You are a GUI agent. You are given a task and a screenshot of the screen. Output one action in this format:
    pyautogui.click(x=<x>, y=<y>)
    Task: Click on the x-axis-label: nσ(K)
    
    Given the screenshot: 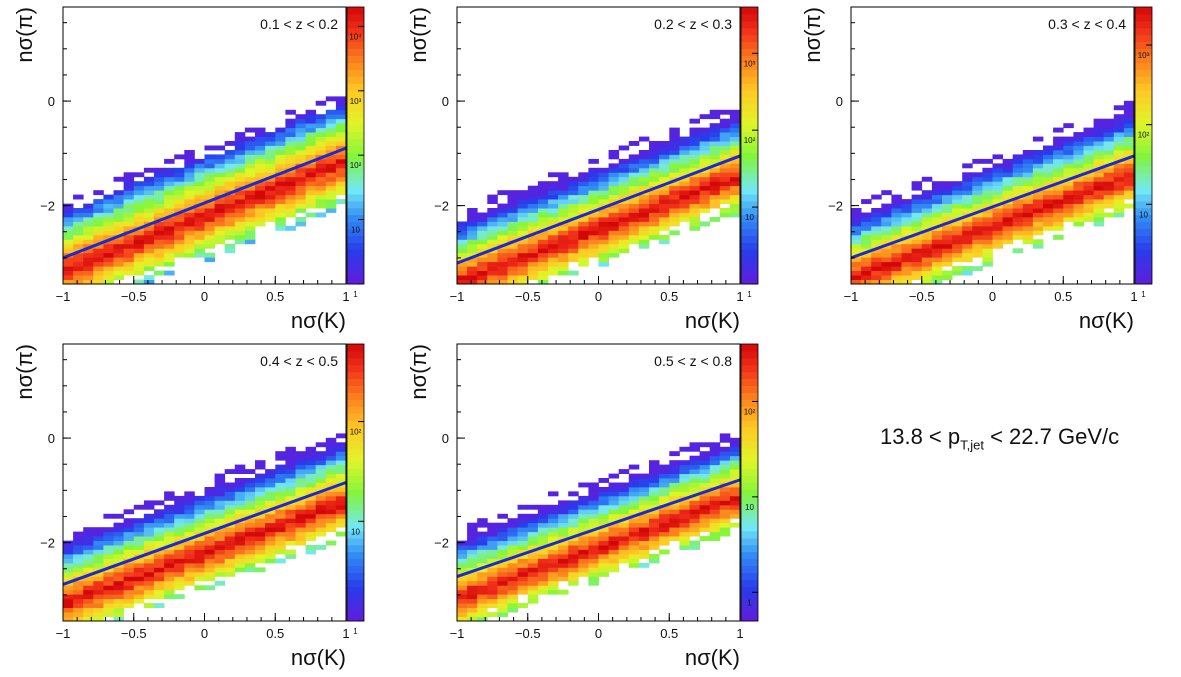 What is the action you would take?
    pyautogui.click(x=318, y=320)
    